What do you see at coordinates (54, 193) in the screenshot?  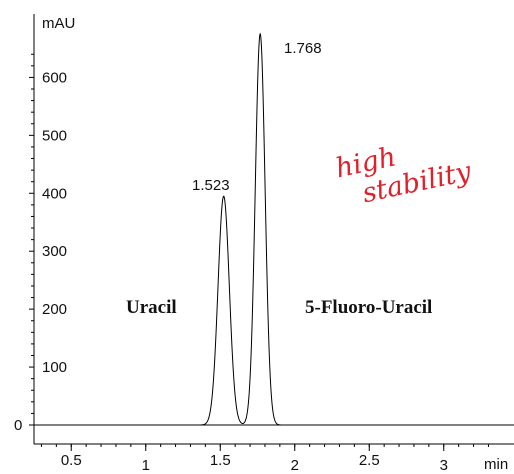 I see `y-tick-label: 400` at bounding box center [54, 193].